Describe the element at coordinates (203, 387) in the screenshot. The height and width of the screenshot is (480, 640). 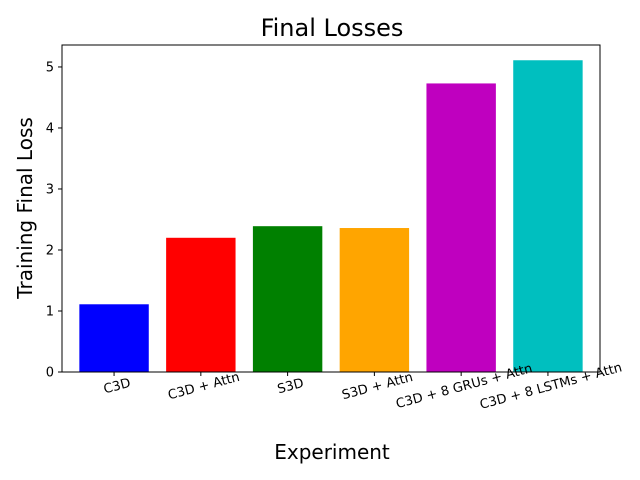
I see `x-tick-label-1: C3D + Attn` at that location.